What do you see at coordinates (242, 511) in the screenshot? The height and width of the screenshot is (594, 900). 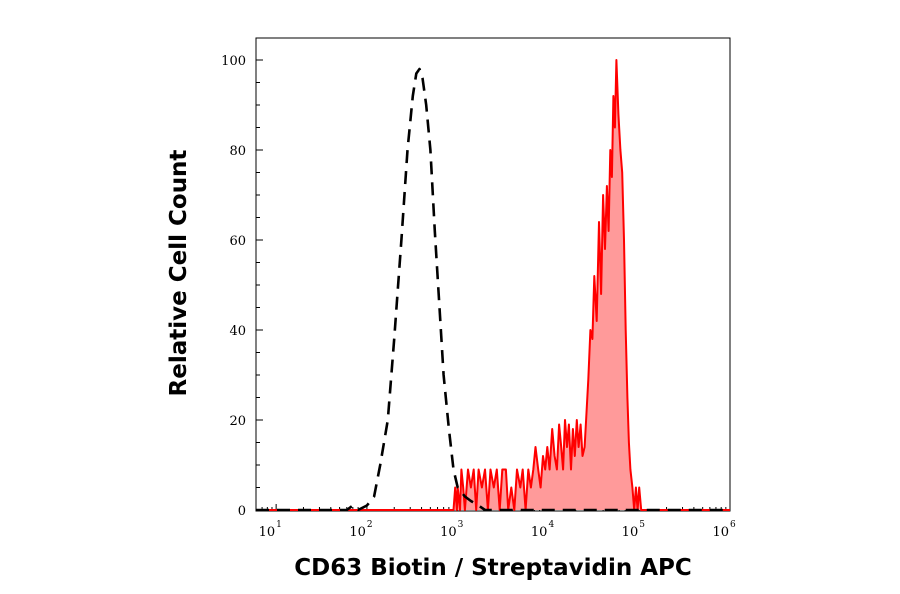 I see `y-tick-label: 0` at bounding box center [242, 511].